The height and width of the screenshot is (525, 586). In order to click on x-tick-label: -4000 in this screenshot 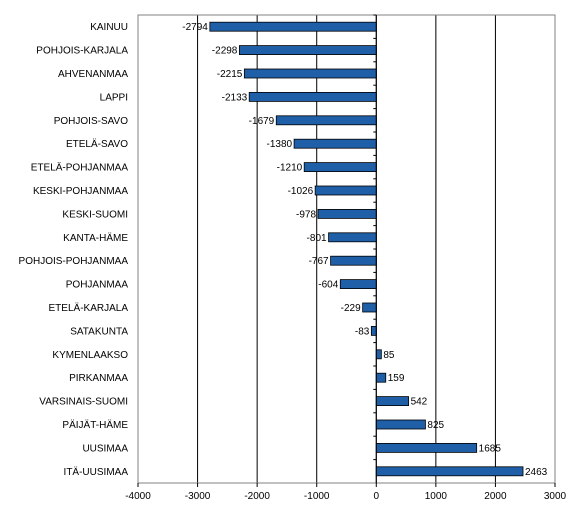, I will do `click(138, 496)`.